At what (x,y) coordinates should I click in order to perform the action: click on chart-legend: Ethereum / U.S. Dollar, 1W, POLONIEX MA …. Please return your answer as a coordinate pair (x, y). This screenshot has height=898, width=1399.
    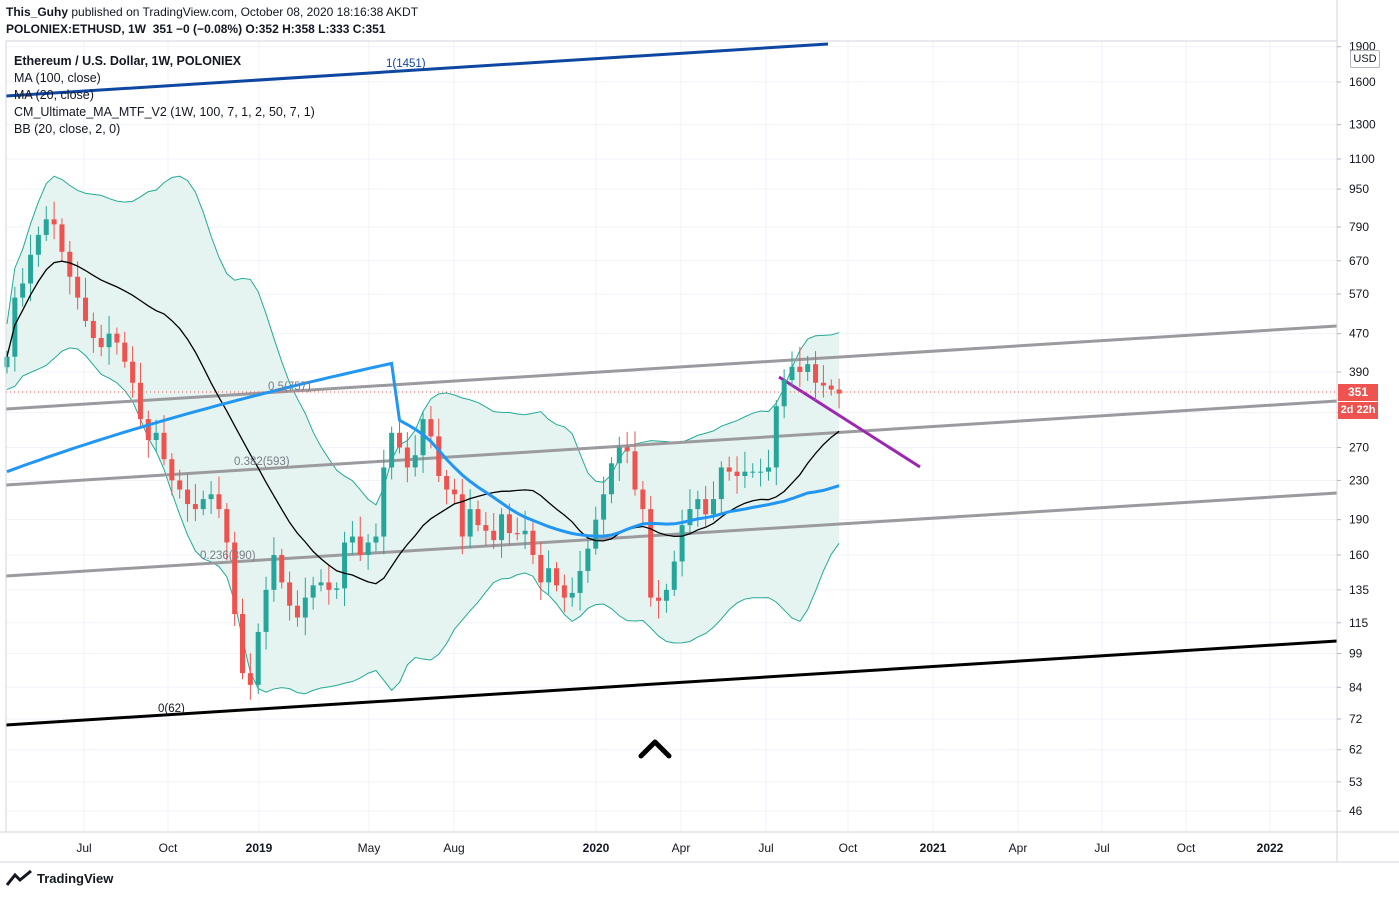
    Looking at the image, I should click on (164, 95).